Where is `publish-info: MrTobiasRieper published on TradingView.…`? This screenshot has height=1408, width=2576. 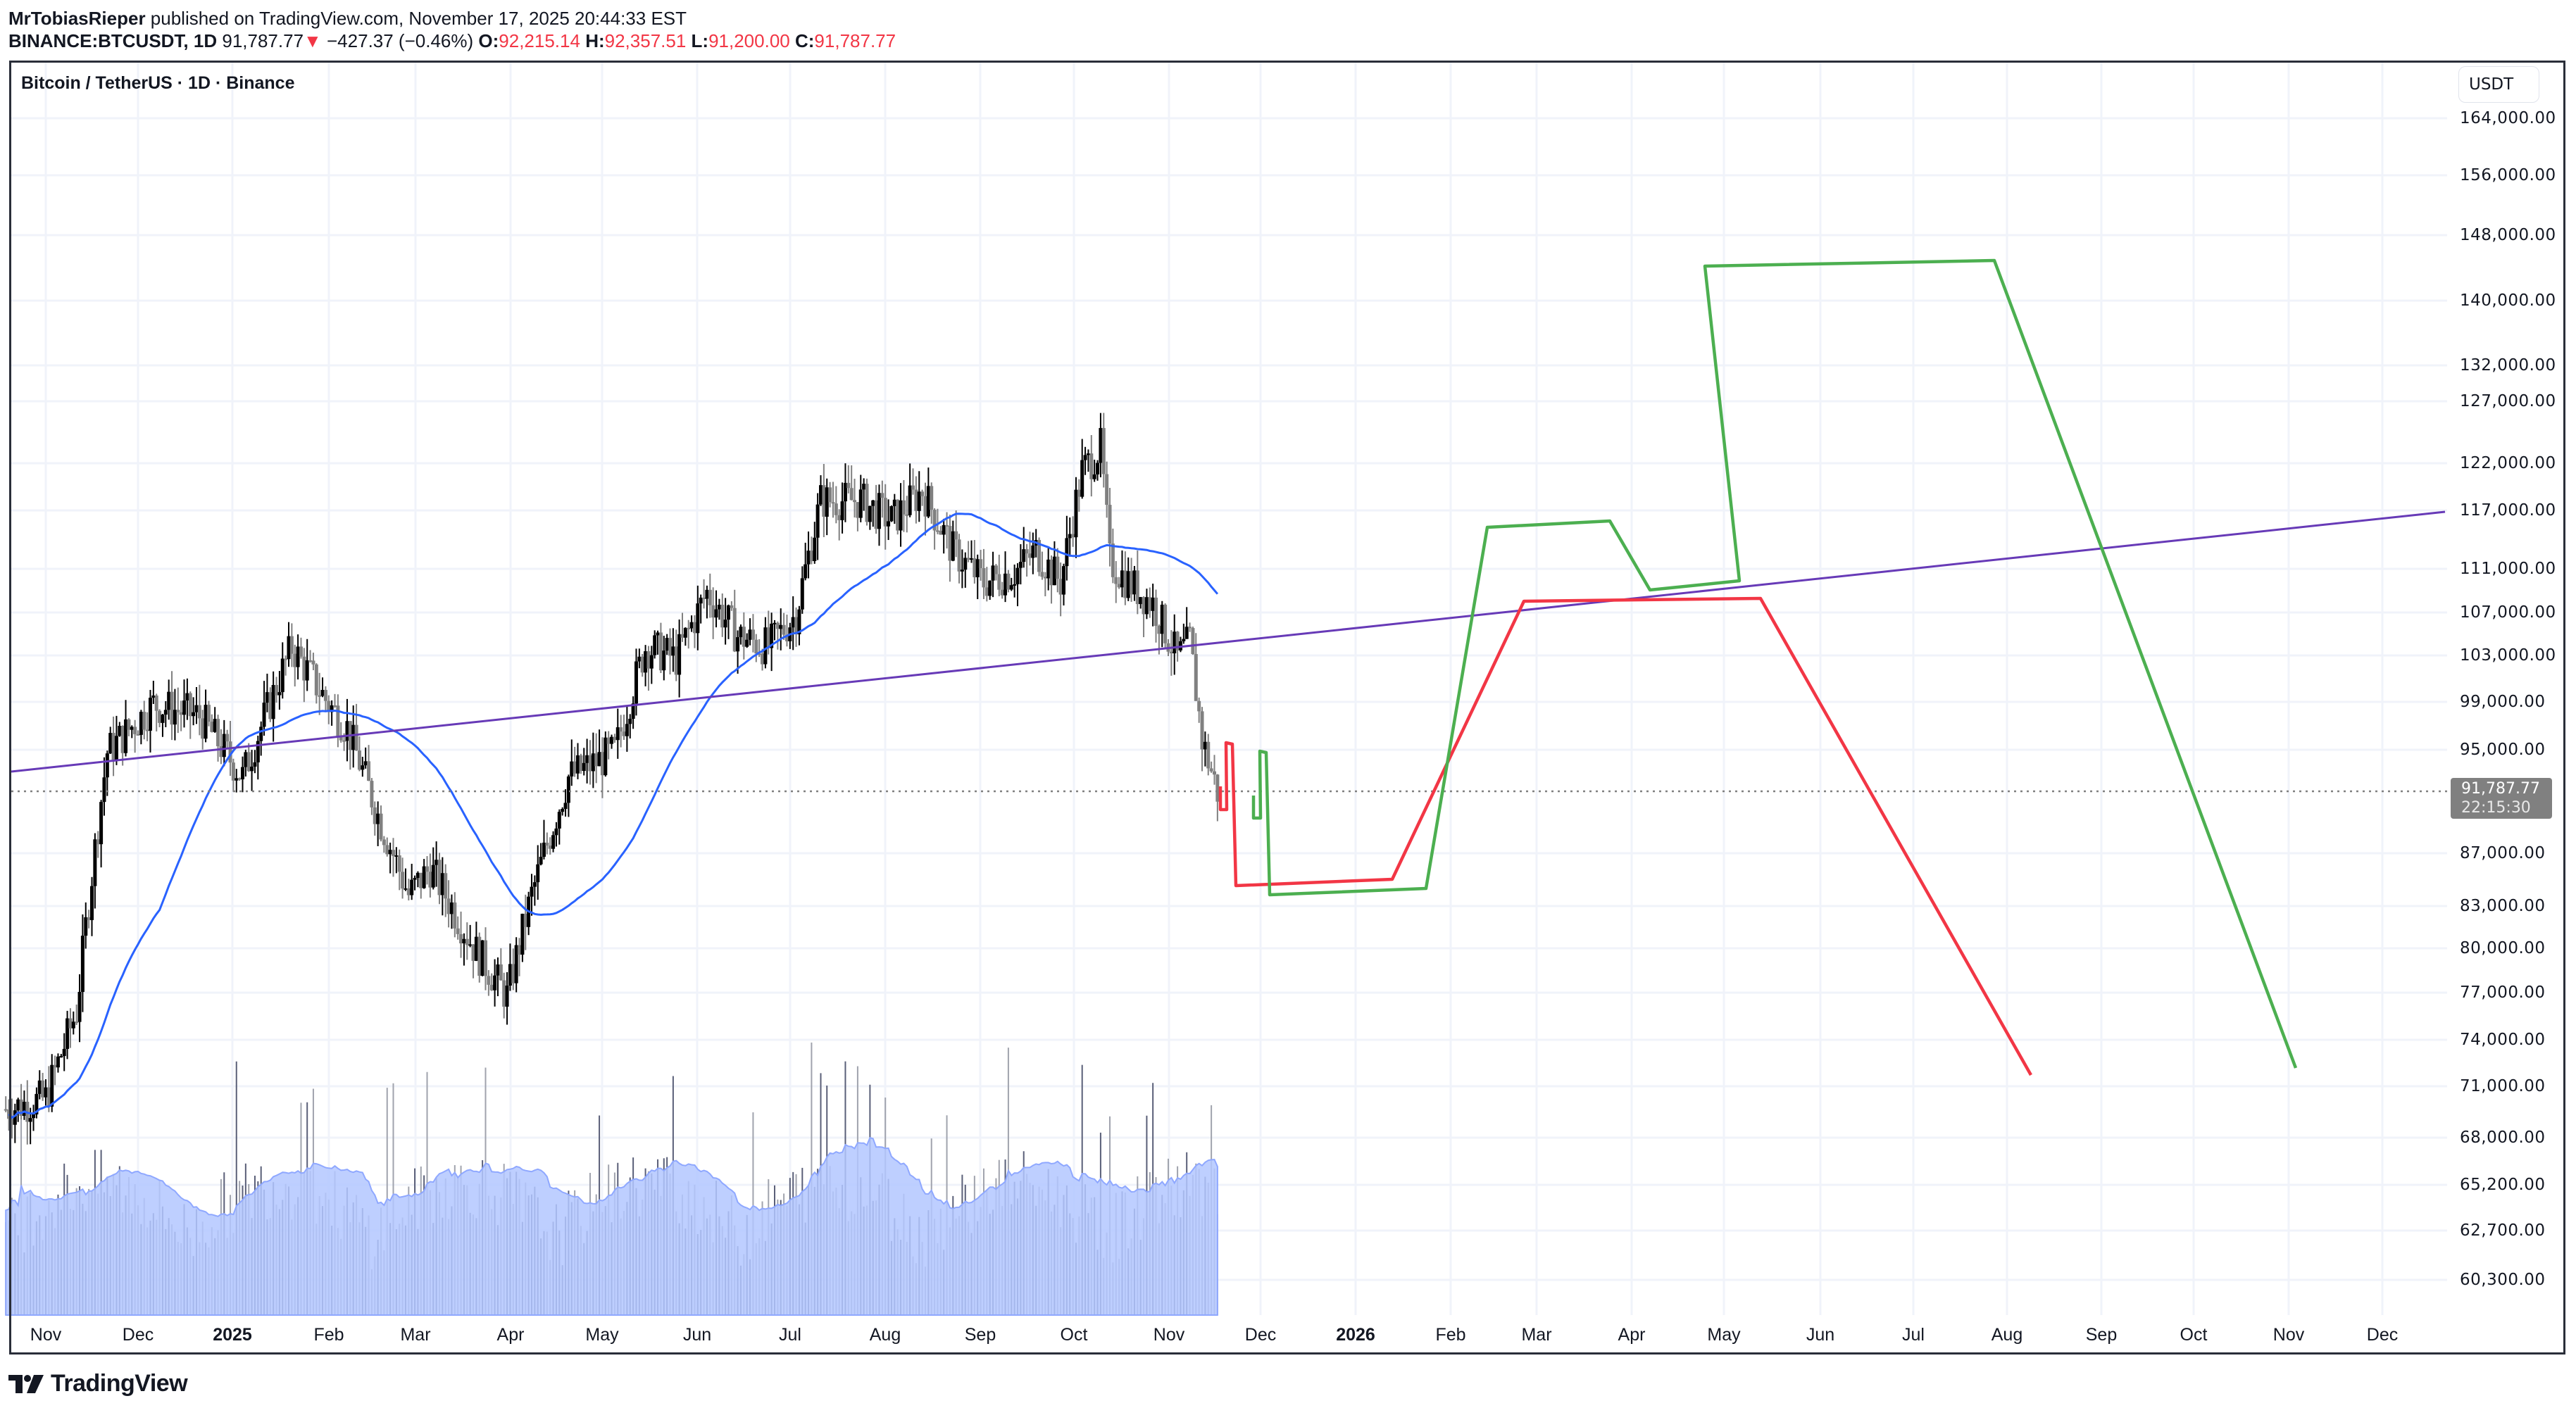
publish-info: MrTobiasRieper published on TradingView.… is located at coordinates (347, 18).